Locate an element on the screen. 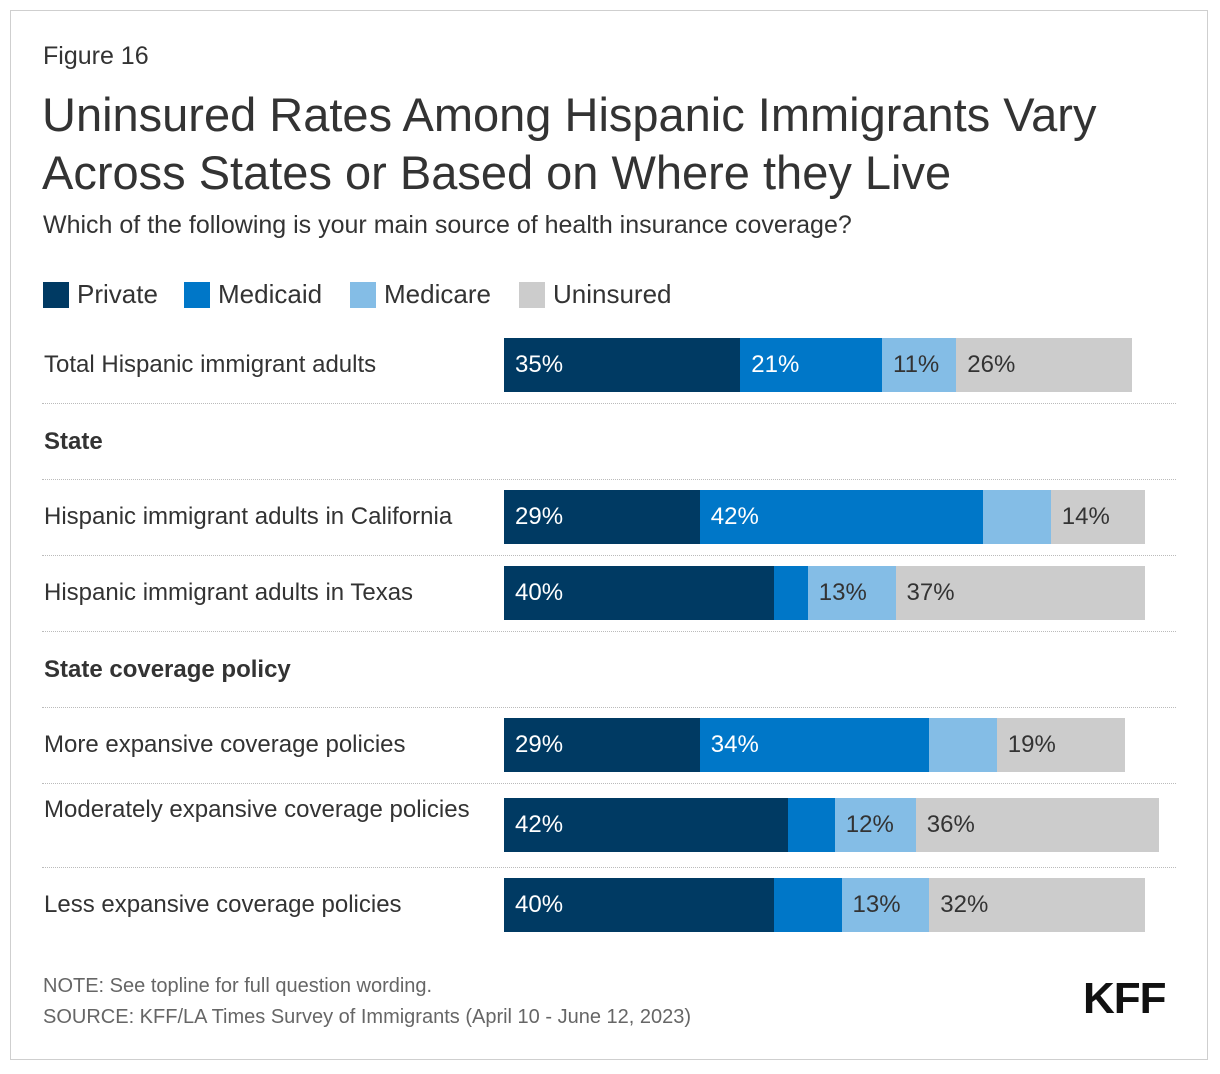  row-label-california: Hispanic immigrant adults in California is located at coordinates (248, 516).